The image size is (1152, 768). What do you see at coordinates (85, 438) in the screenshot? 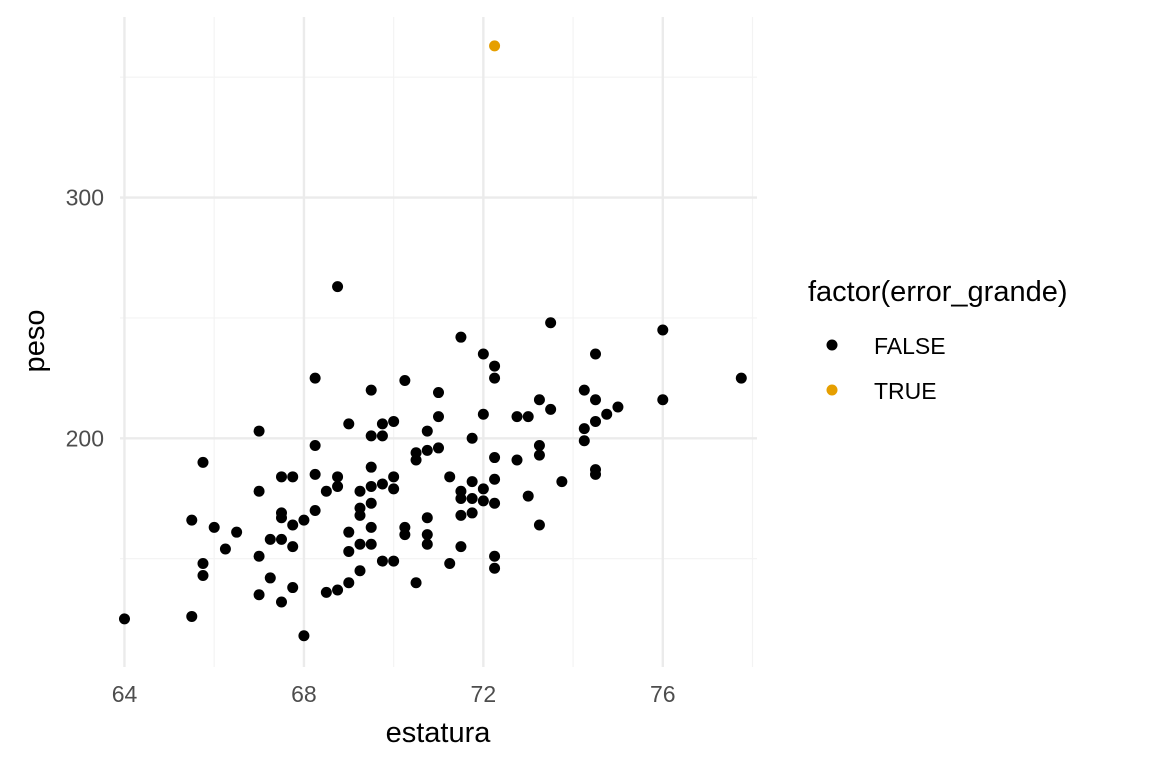
I see `y-tick-label: 200` at bounding box center [85, 438].